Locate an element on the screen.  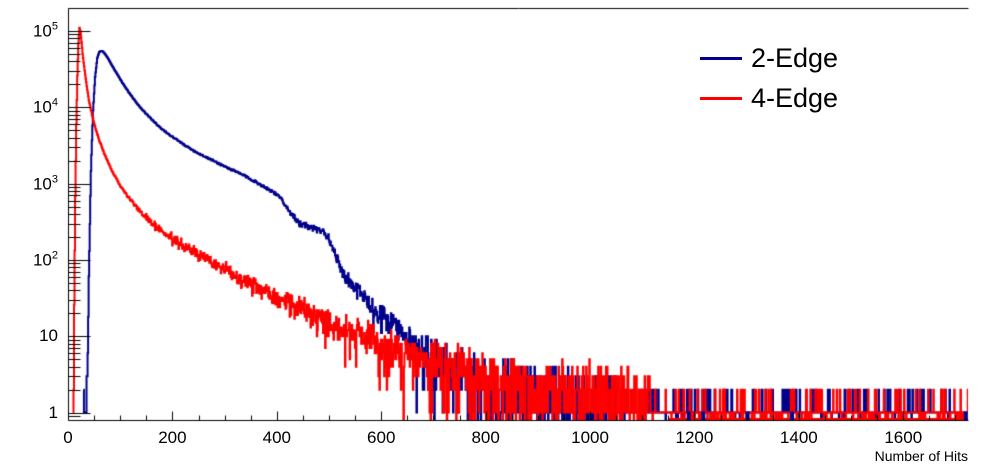
x-tick-label: 1400 is located at coordinates (798, 437).